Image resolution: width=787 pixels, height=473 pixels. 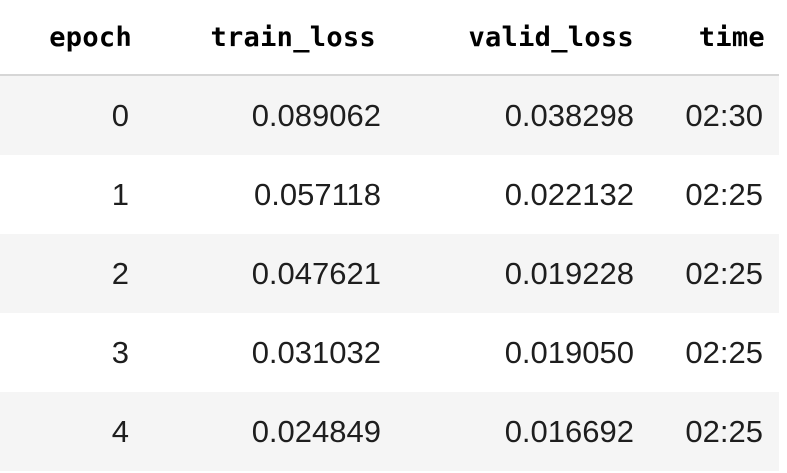 I want to click on cell-epoch: 3, so click(x=73, y=352).